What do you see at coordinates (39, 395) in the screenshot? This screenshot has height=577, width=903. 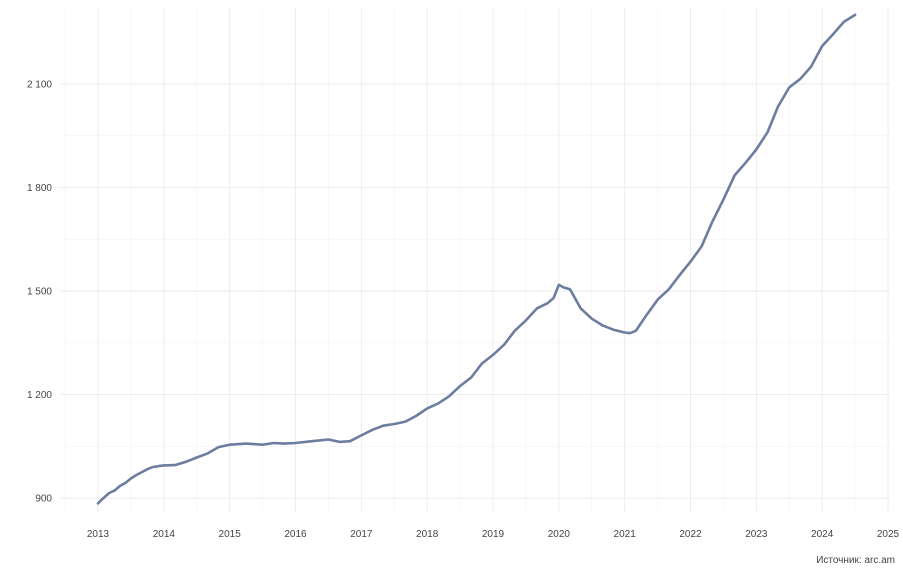 I see `y-tick-label: 1 200` at bounding box center [39, 395].